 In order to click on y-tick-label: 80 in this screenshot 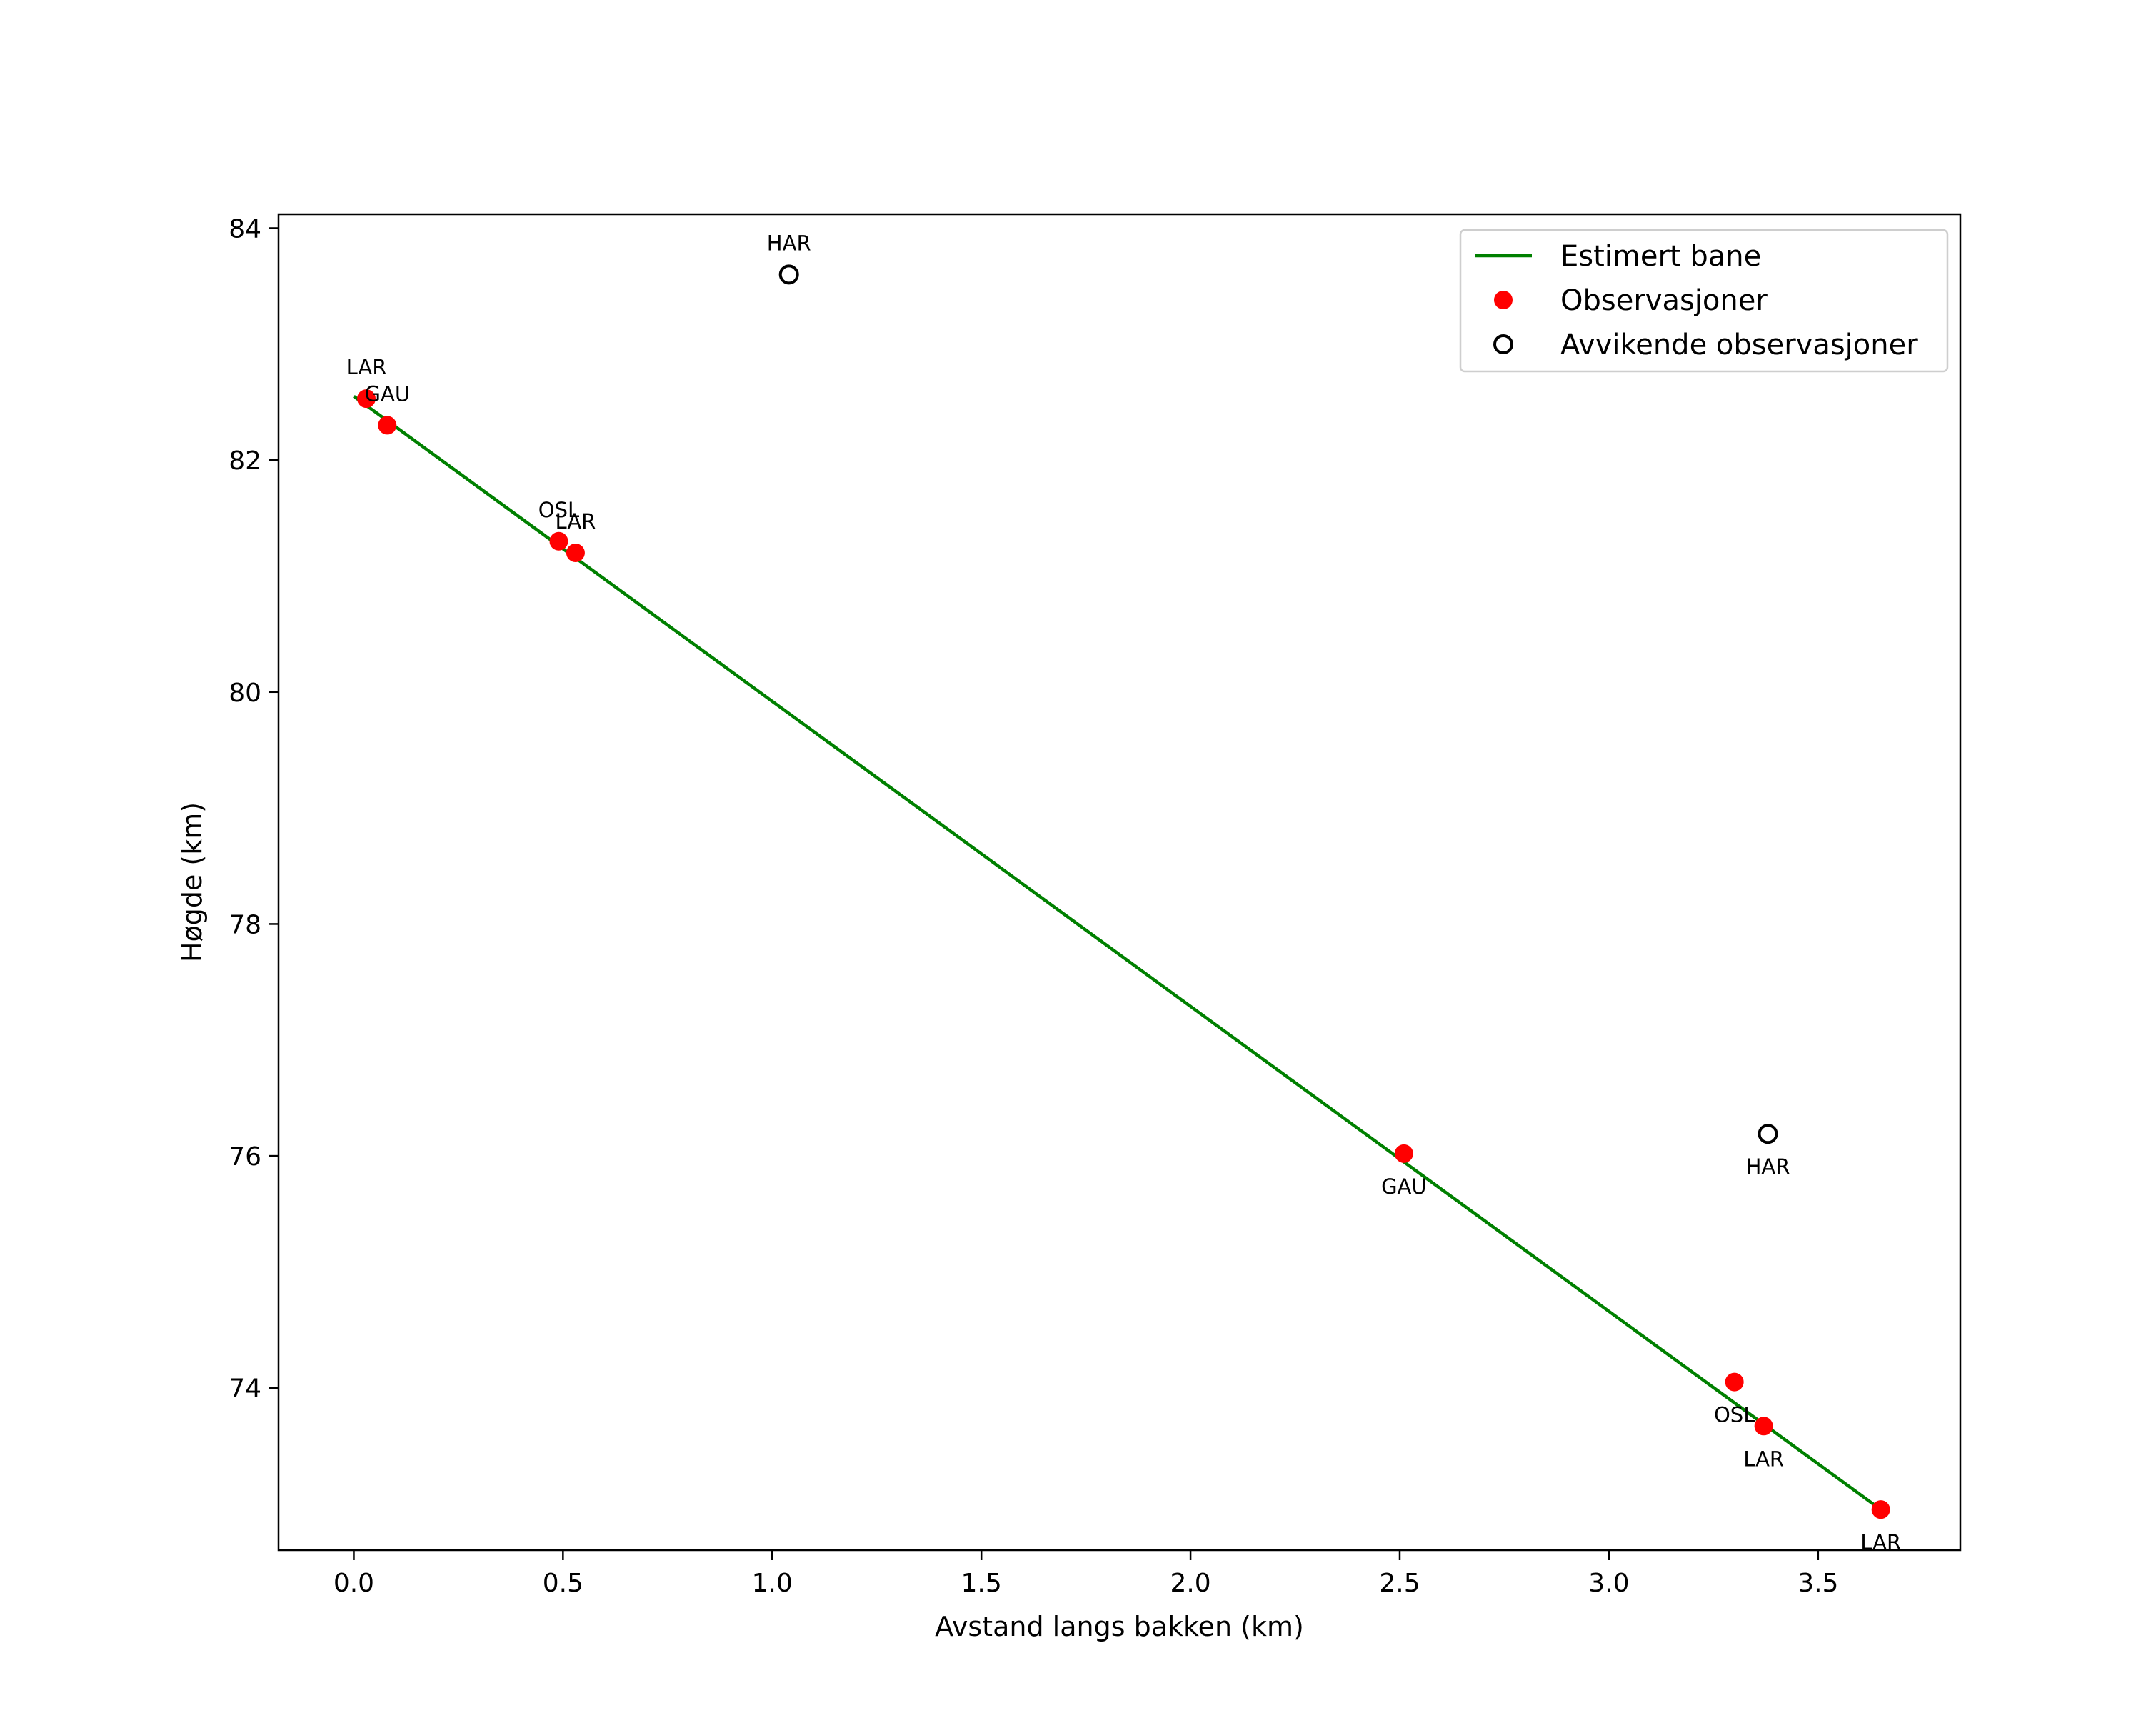, I will do `click(245, 693)`.